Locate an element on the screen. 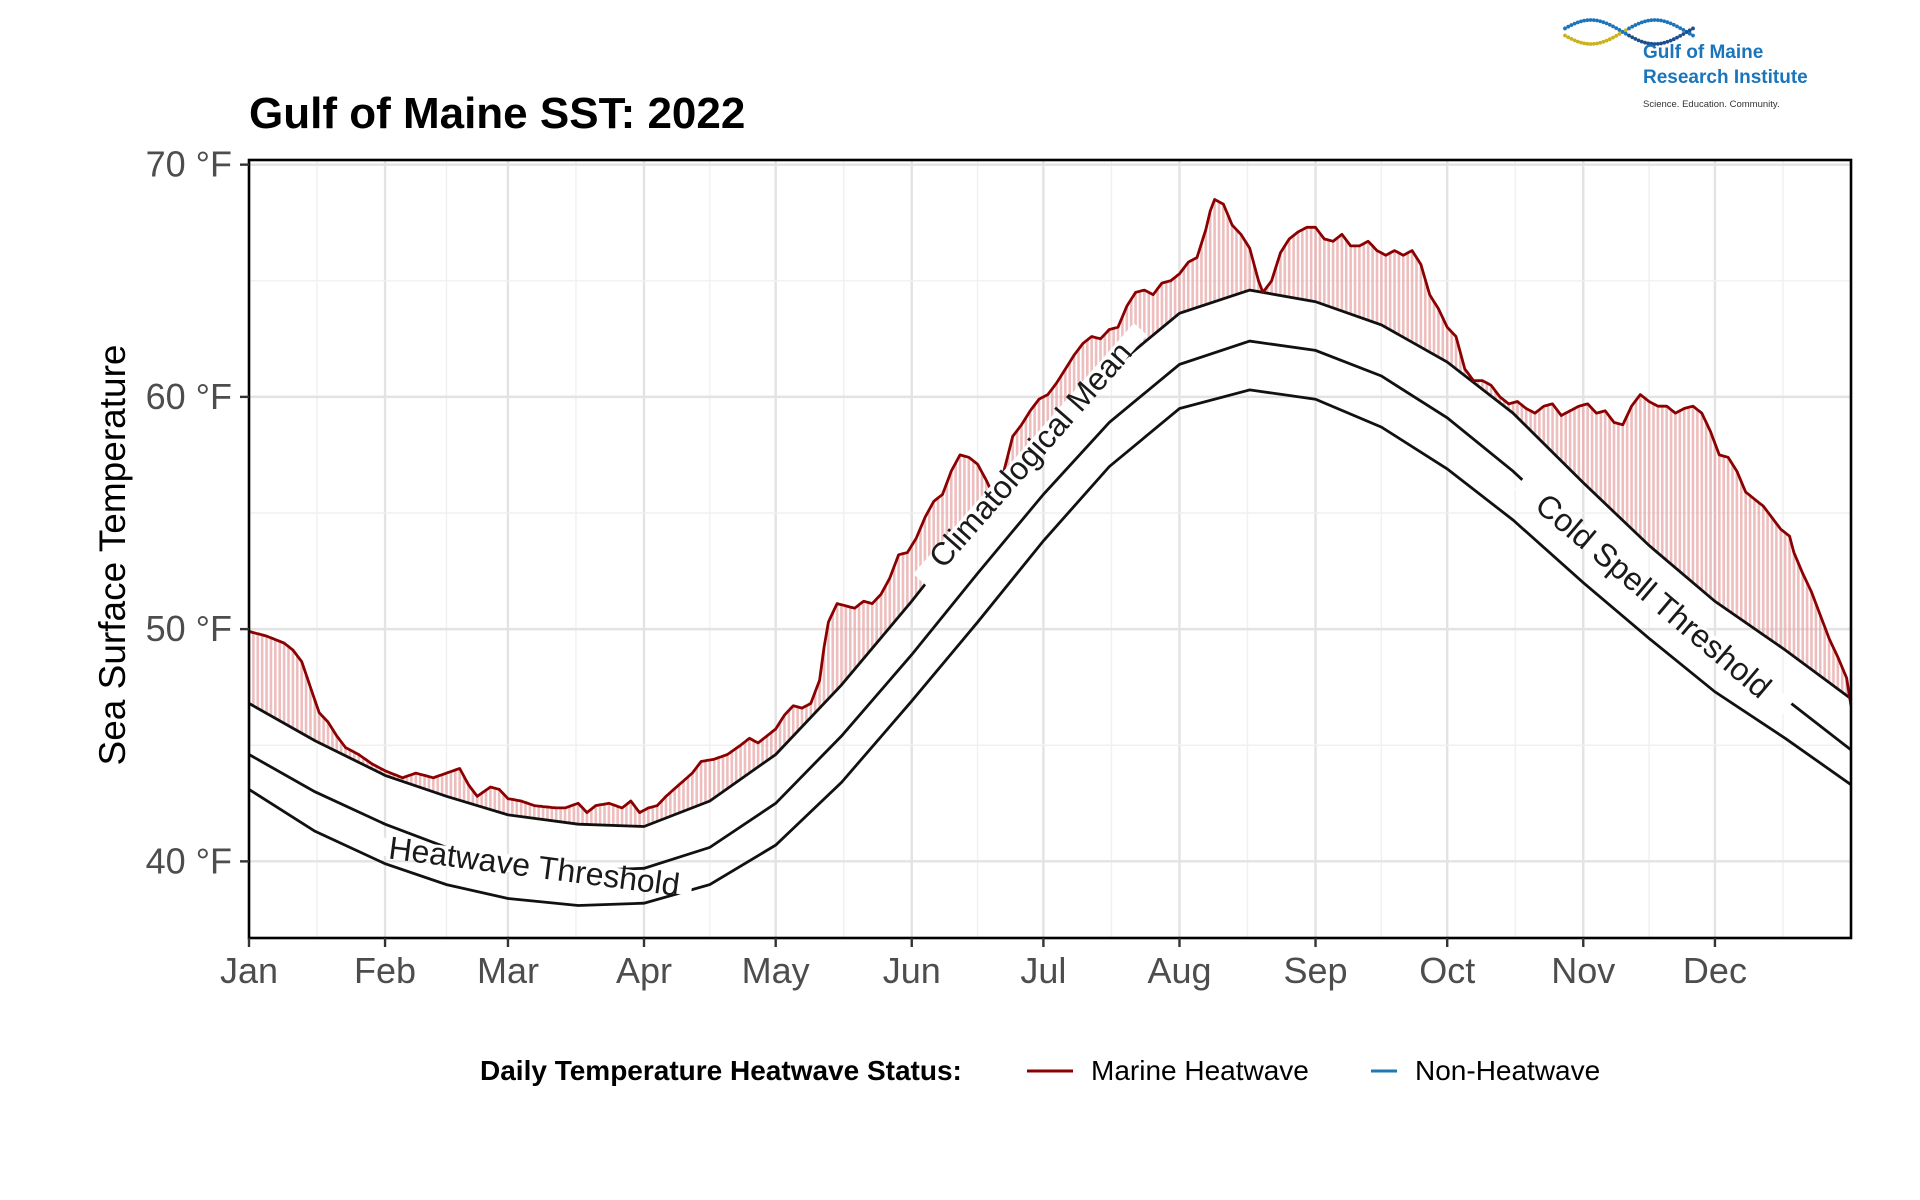 The image size is (1920, 1200). legend-label-heatwave: Marine Heatwave is located at coordinates (1200, 1070).